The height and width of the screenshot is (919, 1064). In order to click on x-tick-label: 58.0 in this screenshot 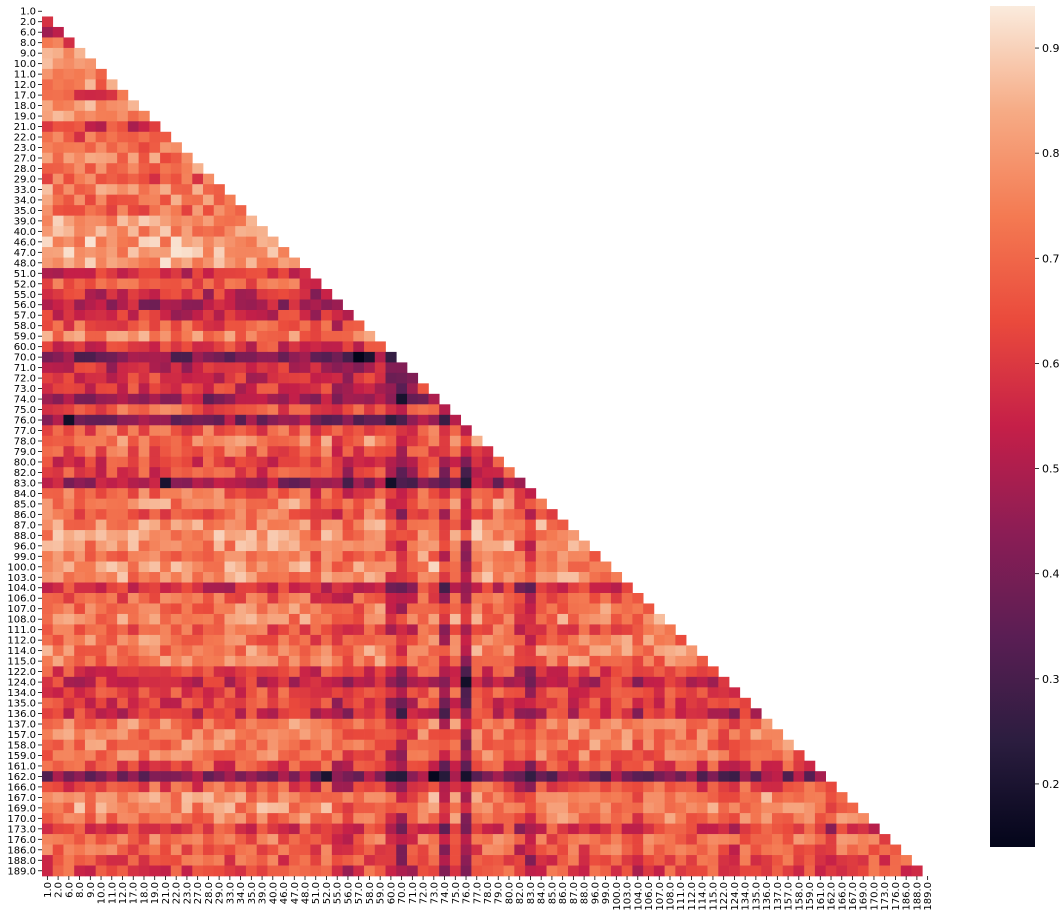, I will do `click(370, 893)`.